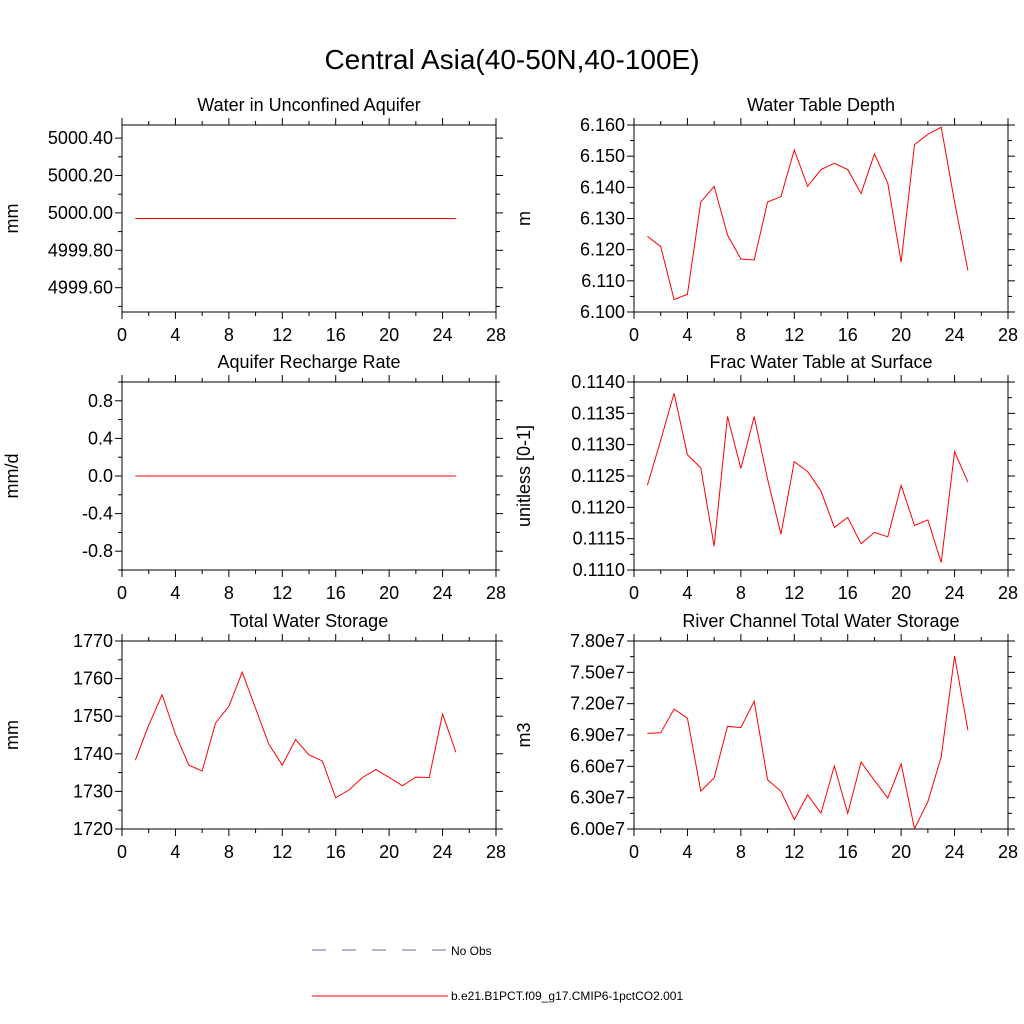 This screenshot has height=1024, width=1024. Describe the element at coordinates (524, 734) in the screenshot. I see `y-axis-label: m3` at that location.